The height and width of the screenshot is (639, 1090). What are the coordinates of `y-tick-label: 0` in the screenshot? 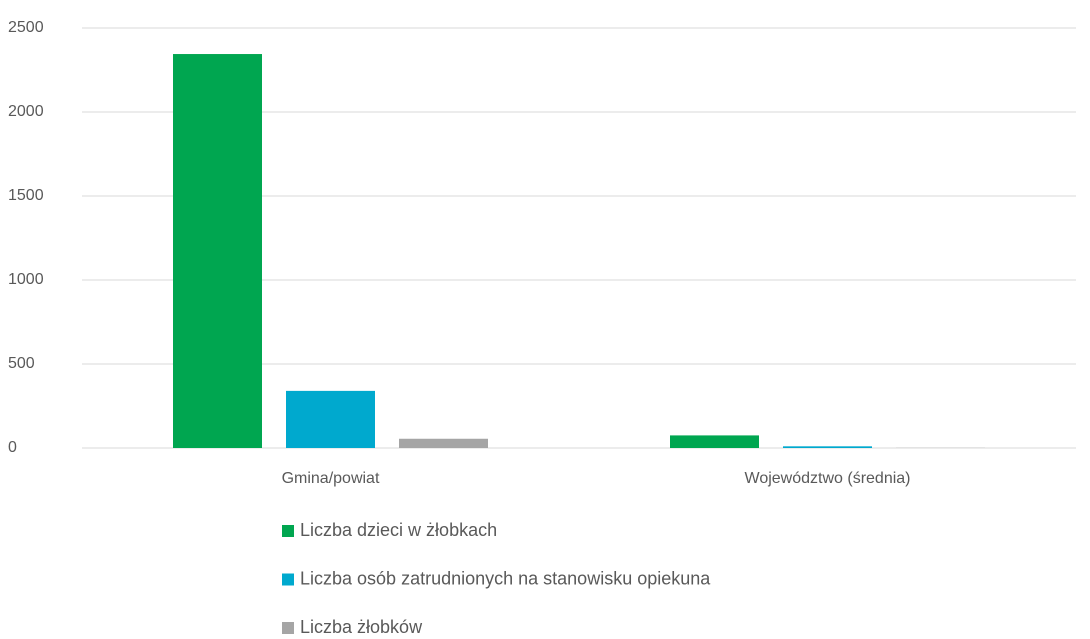 It's located at (12, 447).